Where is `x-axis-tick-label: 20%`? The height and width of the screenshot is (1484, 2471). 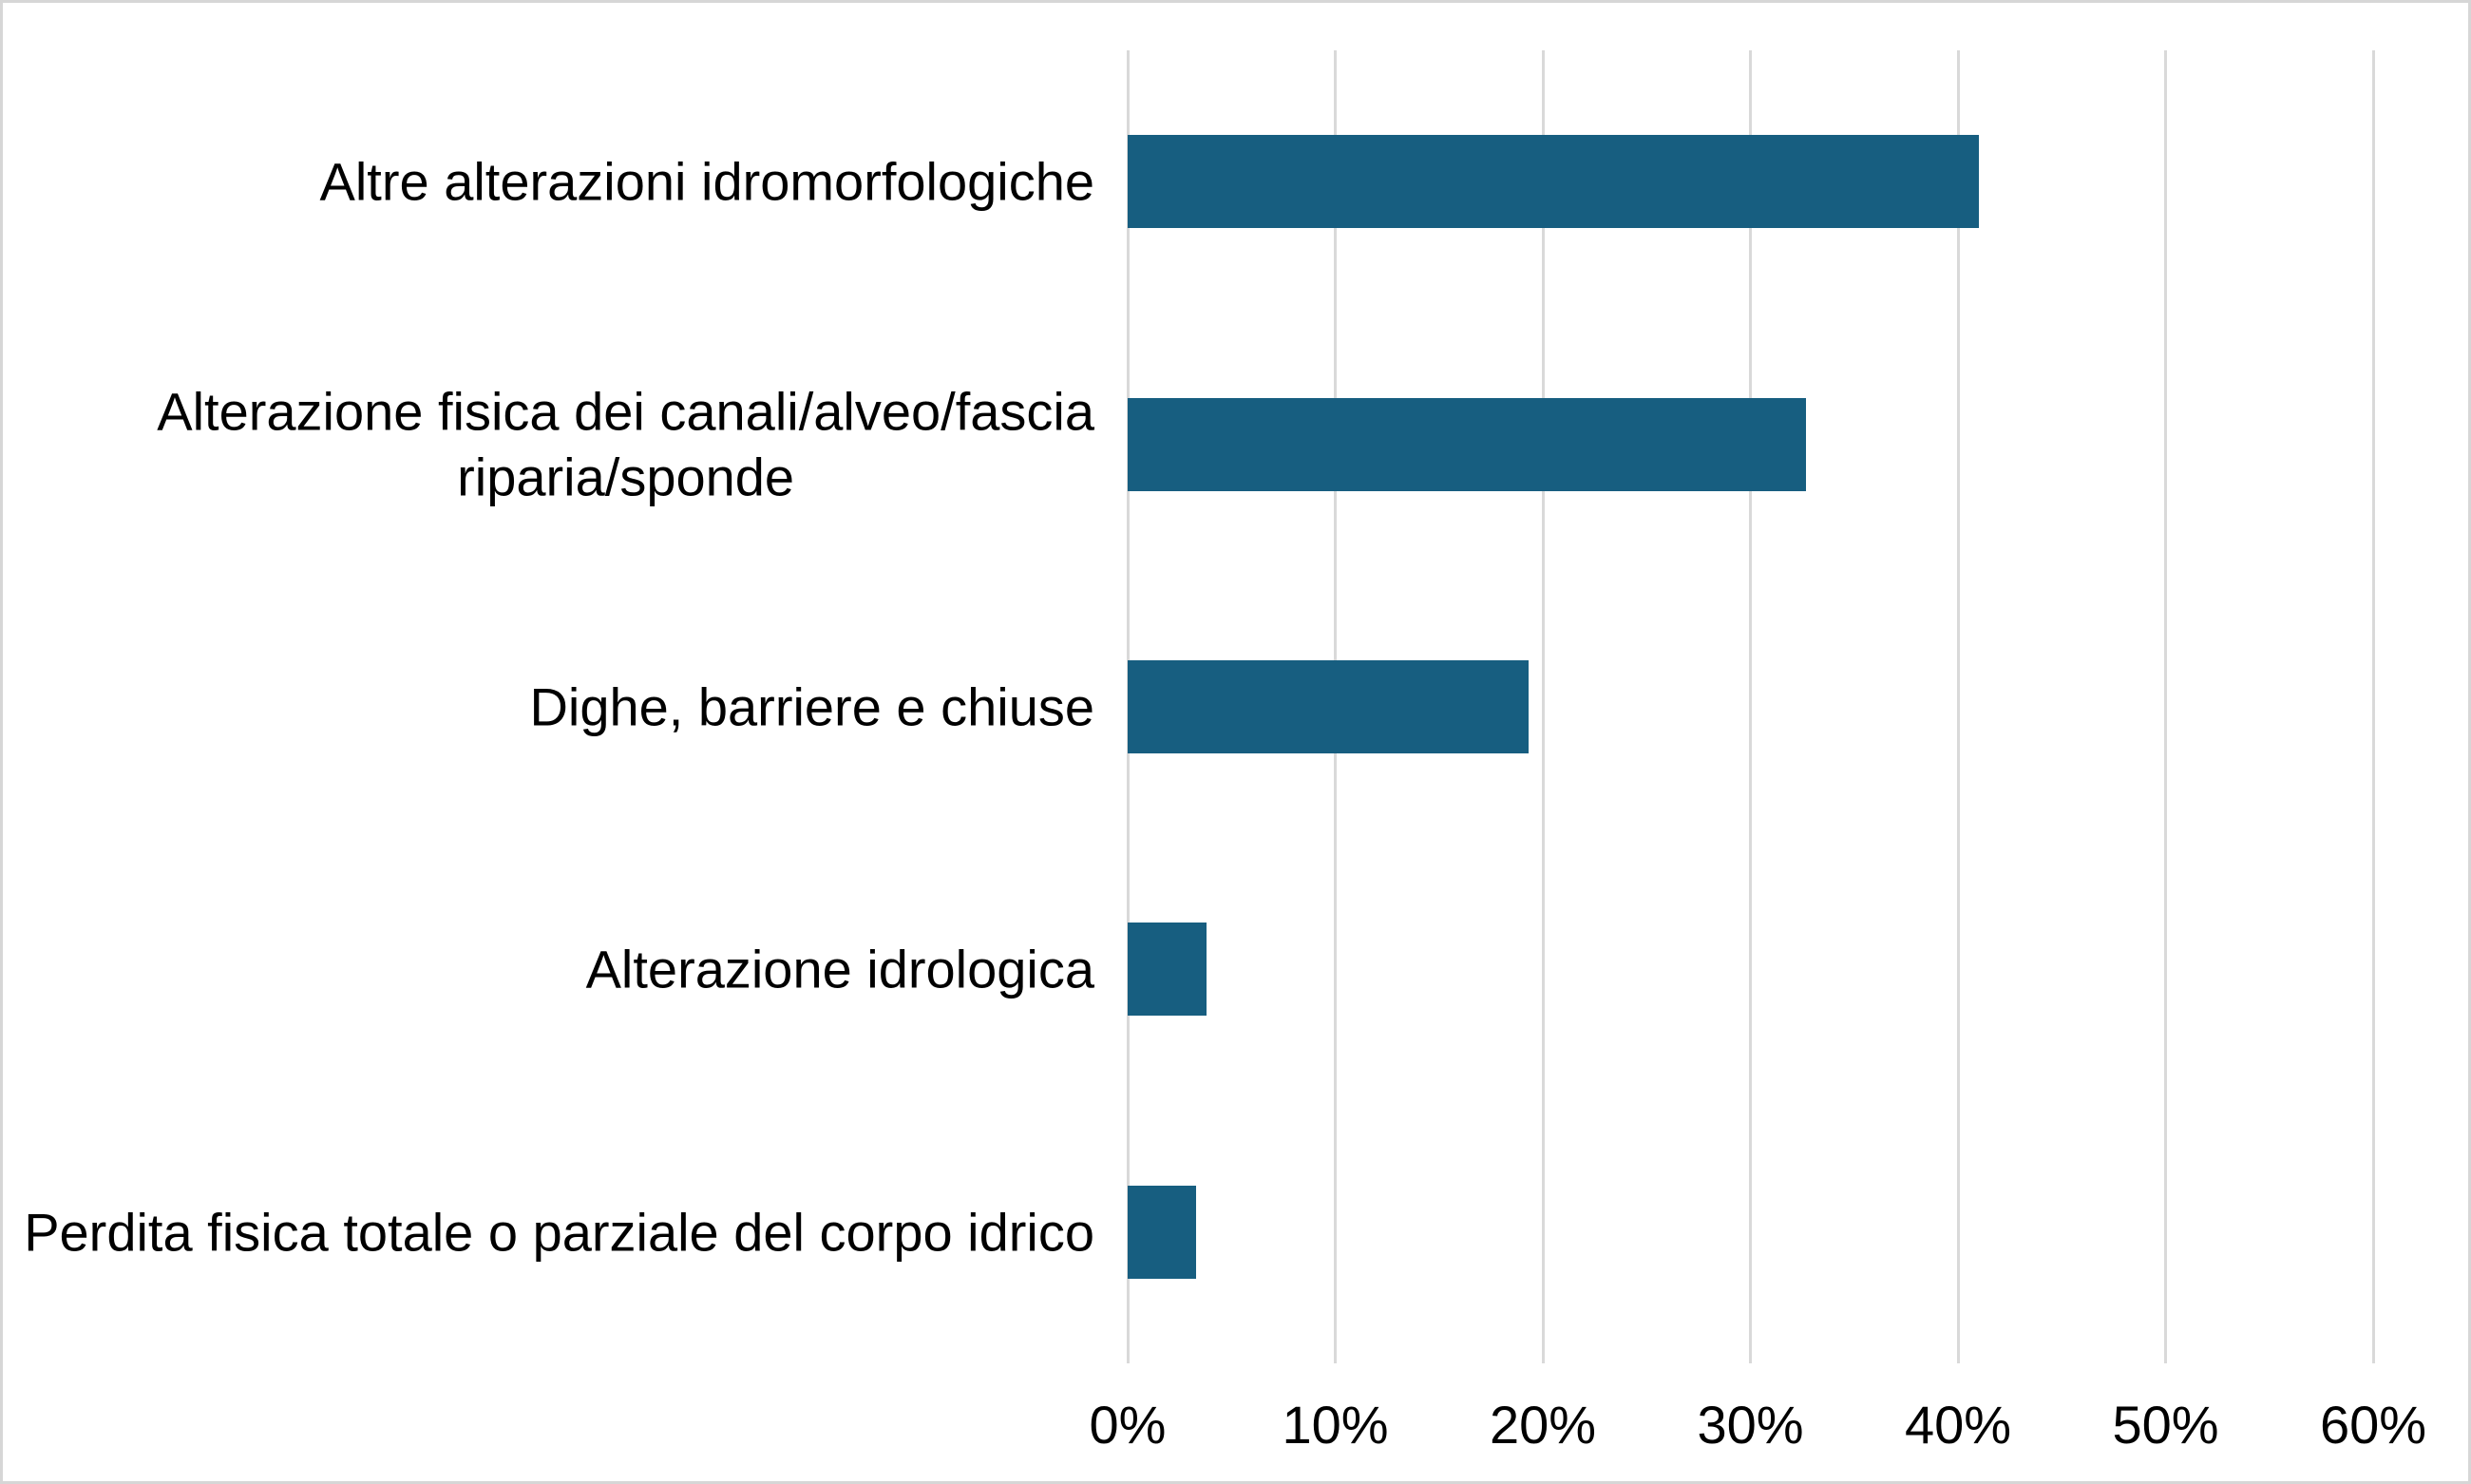 x-axis-tick-label: 20% is located at coordinates (1543, 1425).